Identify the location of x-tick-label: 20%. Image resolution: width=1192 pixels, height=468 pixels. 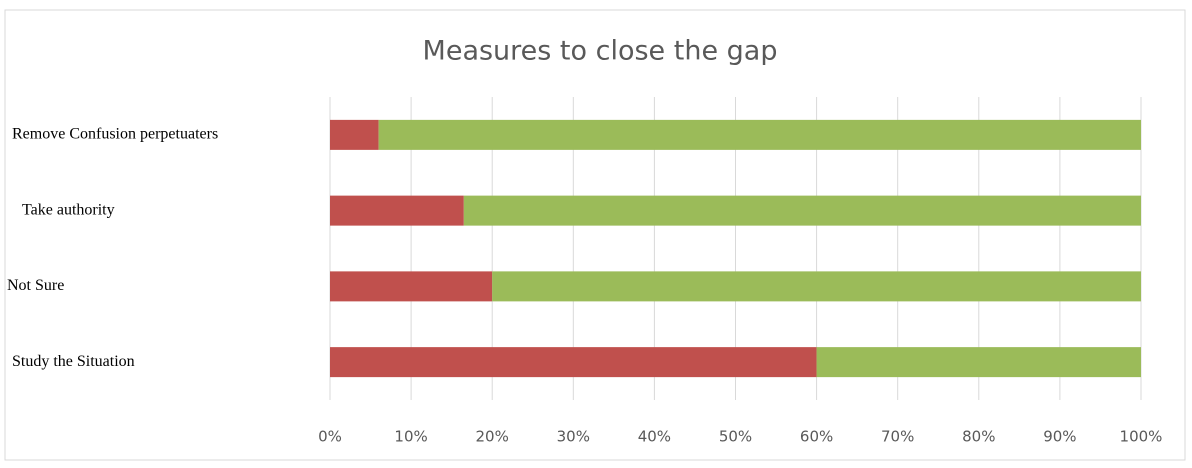
(492, 437).